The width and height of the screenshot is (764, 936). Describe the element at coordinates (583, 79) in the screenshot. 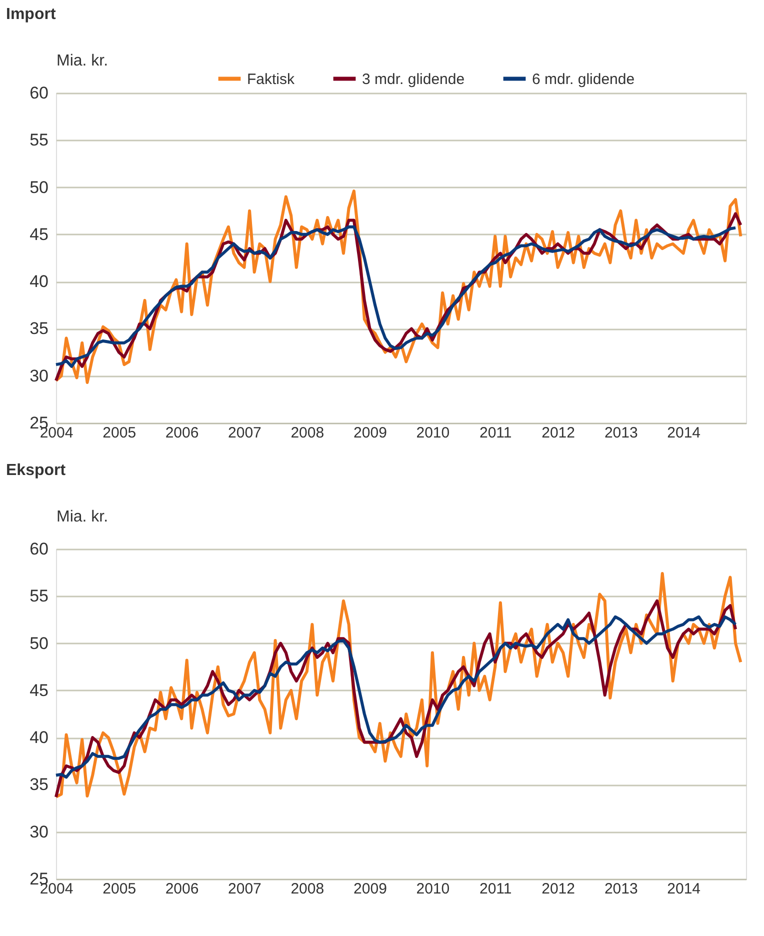

I see `legend-label: 6 mdr. glidende` at that location.